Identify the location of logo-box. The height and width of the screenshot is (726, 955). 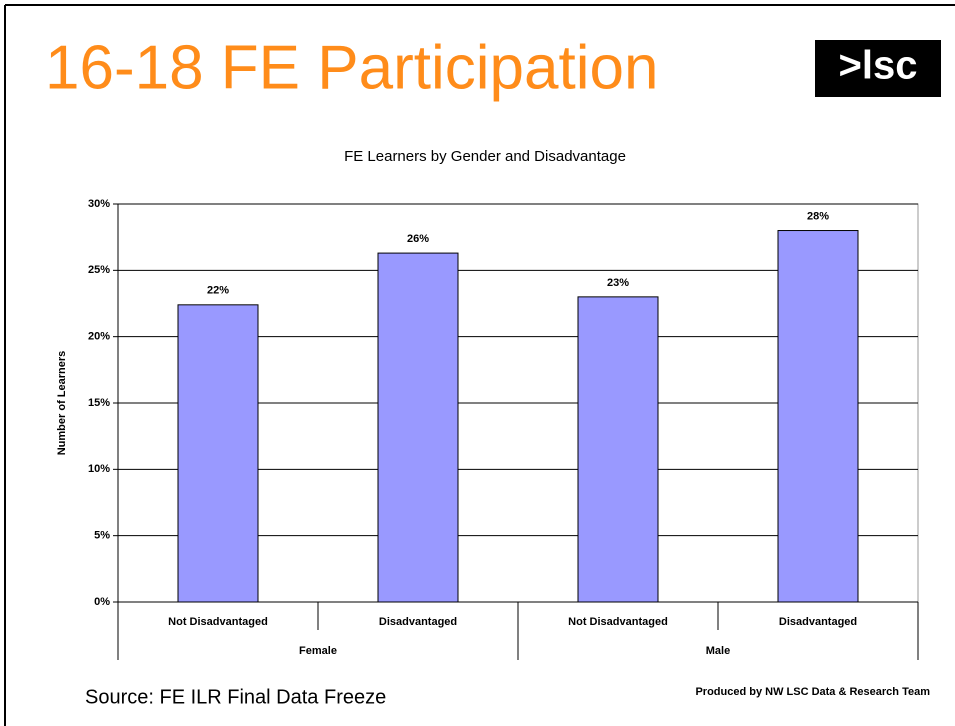
(878, 68).